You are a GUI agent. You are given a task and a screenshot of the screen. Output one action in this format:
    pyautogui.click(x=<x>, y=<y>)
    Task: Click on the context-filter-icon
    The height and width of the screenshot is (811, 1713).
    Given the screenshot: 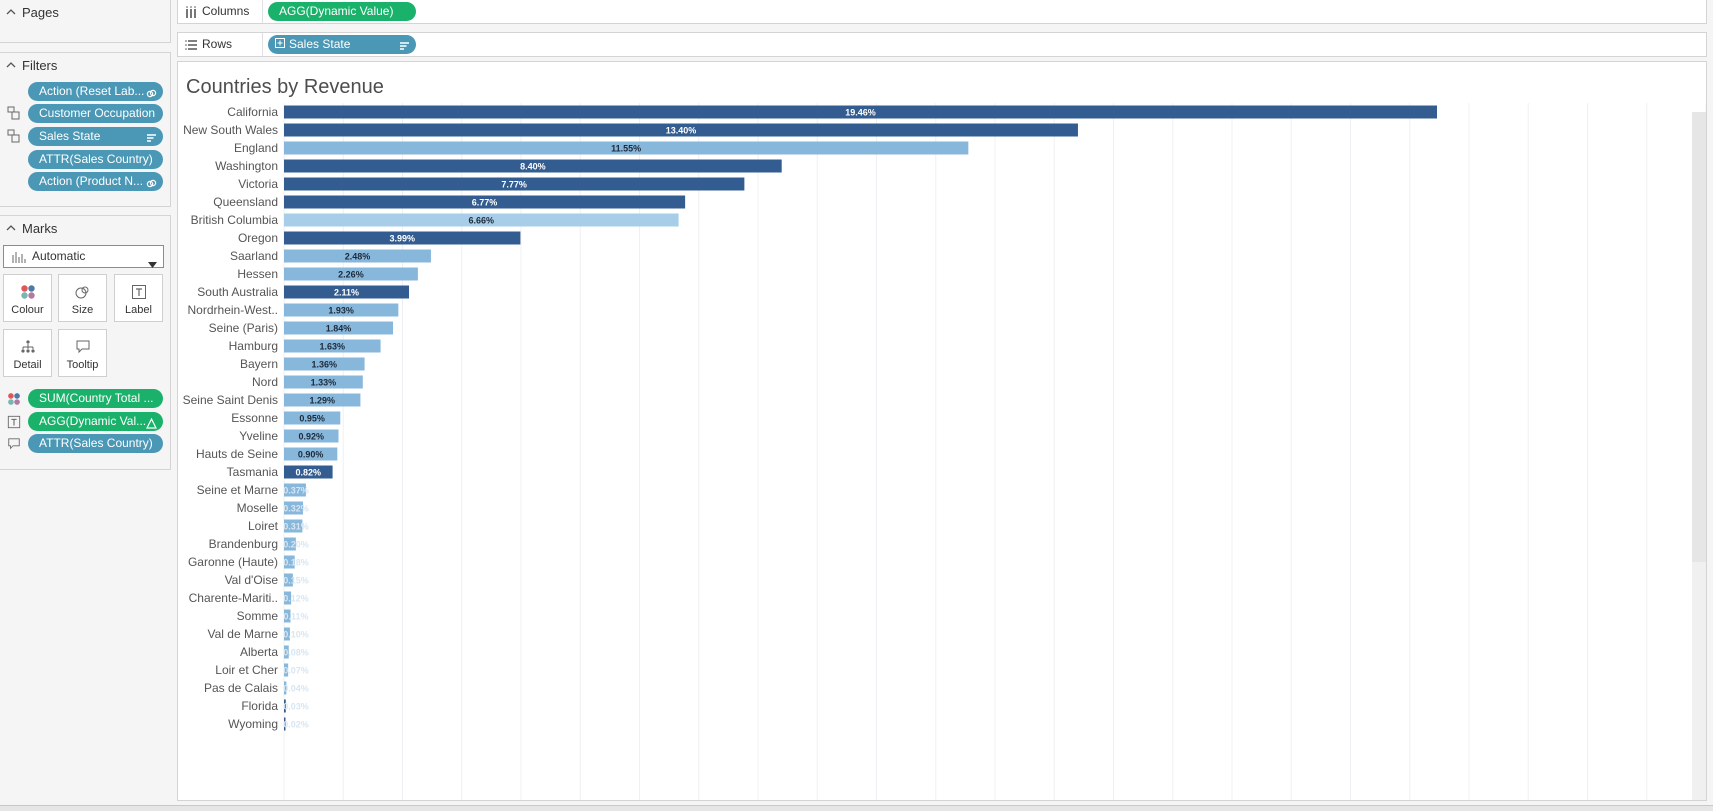 What is the action you would take?
    pyautogui.click(x=14, y=113)
    